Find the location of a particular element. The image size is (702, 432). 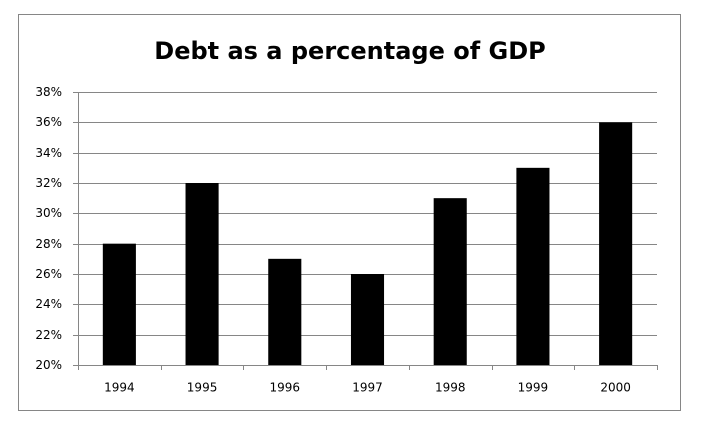

y-tick-label: 20% is located at coordinates (48, 365).